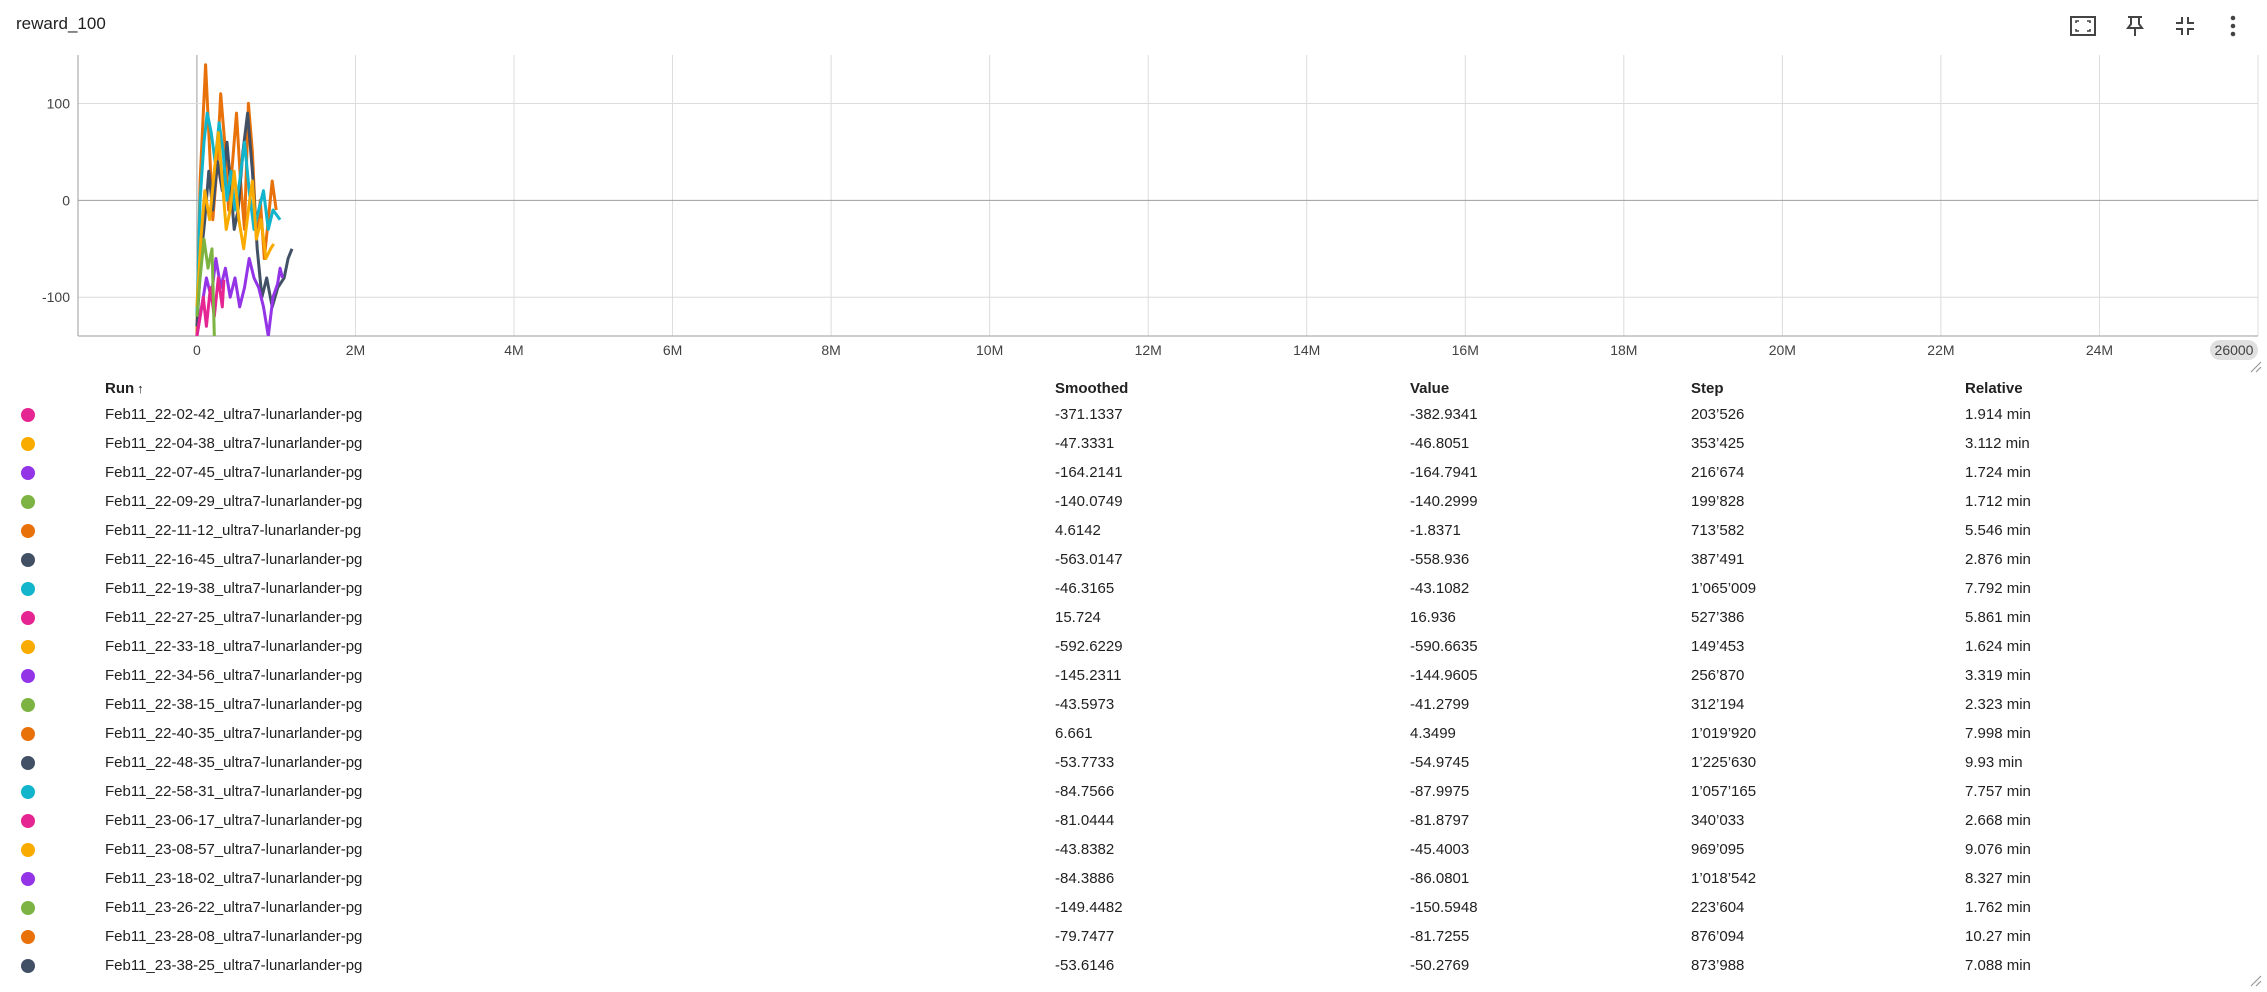  What do you see at coordinates (234, 907) in the screenshot?
I see `run-name: Feb11_23-26-22_ultra7-lunarlander-pg` at bounding box center [234, 907].